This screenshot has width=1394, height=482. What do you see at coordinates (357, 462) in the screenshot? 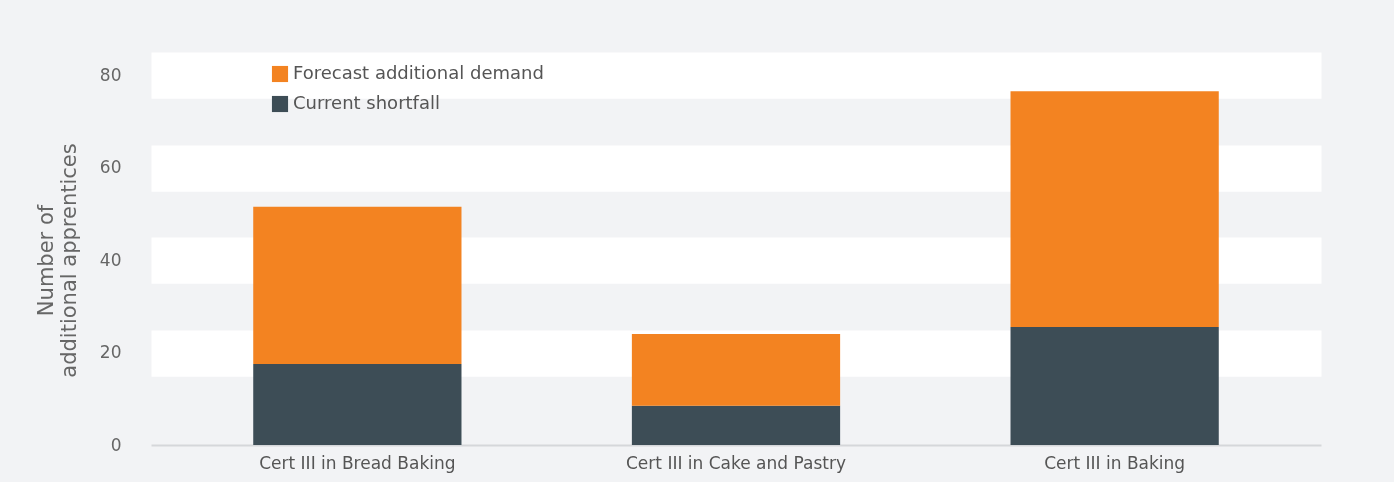
I see `x-tick-label: Cert III in Bread Baking` at bounding box center [357, 462].